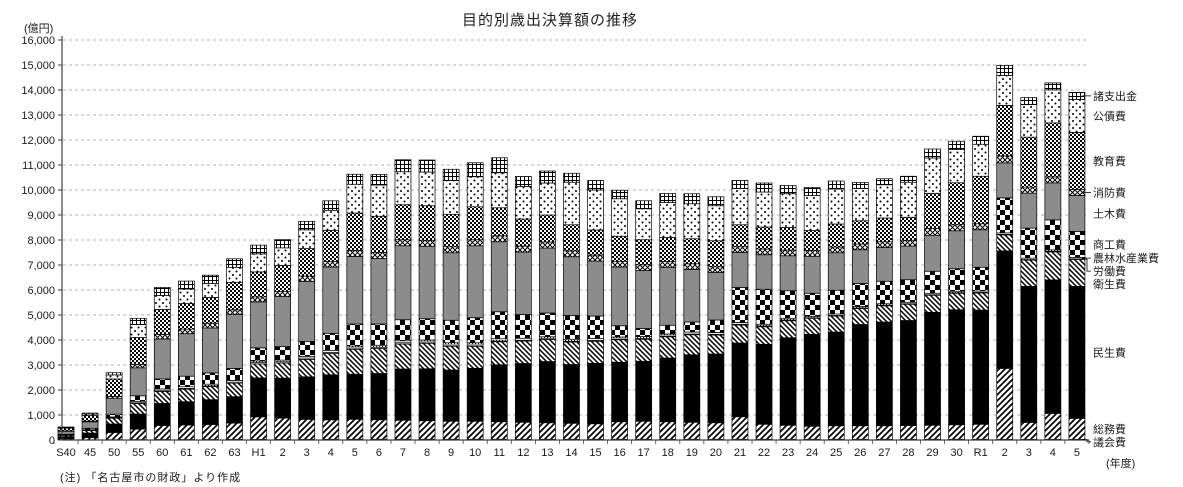 The image size is (1183, 487). I want to click on legend-label-shoubou: 消防費, so click(1109, 192).